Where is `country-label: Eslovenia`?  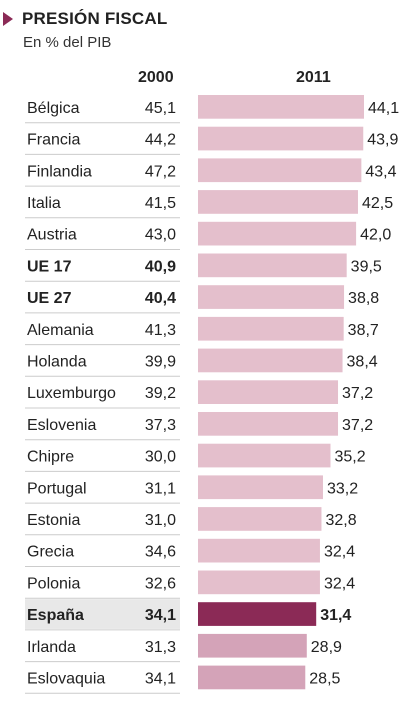
country-label: Eslovenia is located at coordinates (61, 425).